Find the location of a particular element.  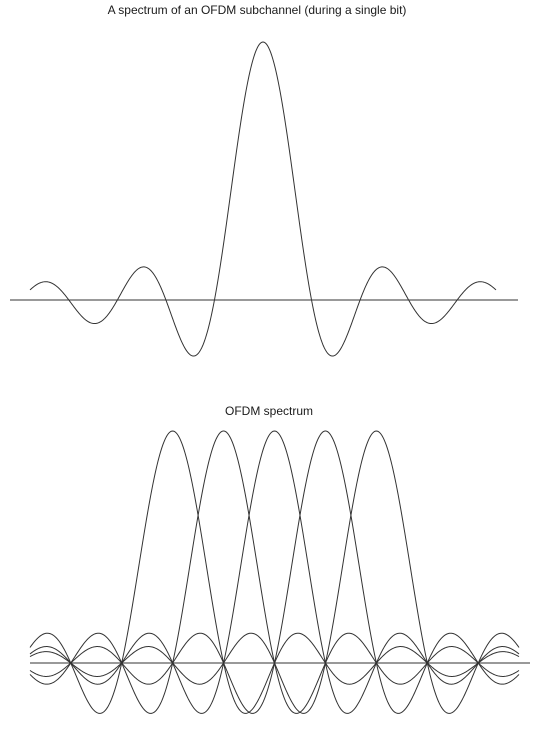

chart-title: OFDM spectrum is located at coordinates (268, 411).